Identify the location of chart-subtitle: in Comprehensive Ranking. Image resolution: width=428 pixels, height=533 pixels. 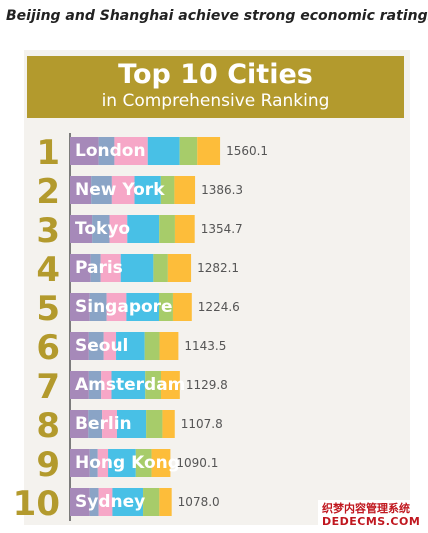
(215, 101).